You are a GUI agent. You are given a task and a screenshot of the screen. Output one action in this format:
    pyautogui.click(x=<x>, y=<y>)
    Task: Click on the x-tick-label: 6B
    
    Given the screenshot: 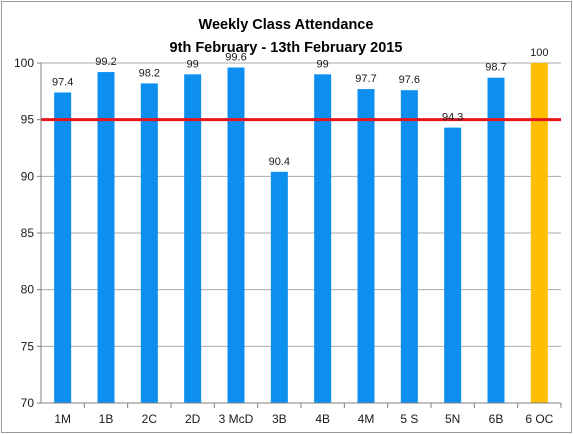 What is the action you would take?
    pyautogui.click(x=496, y=419)
    